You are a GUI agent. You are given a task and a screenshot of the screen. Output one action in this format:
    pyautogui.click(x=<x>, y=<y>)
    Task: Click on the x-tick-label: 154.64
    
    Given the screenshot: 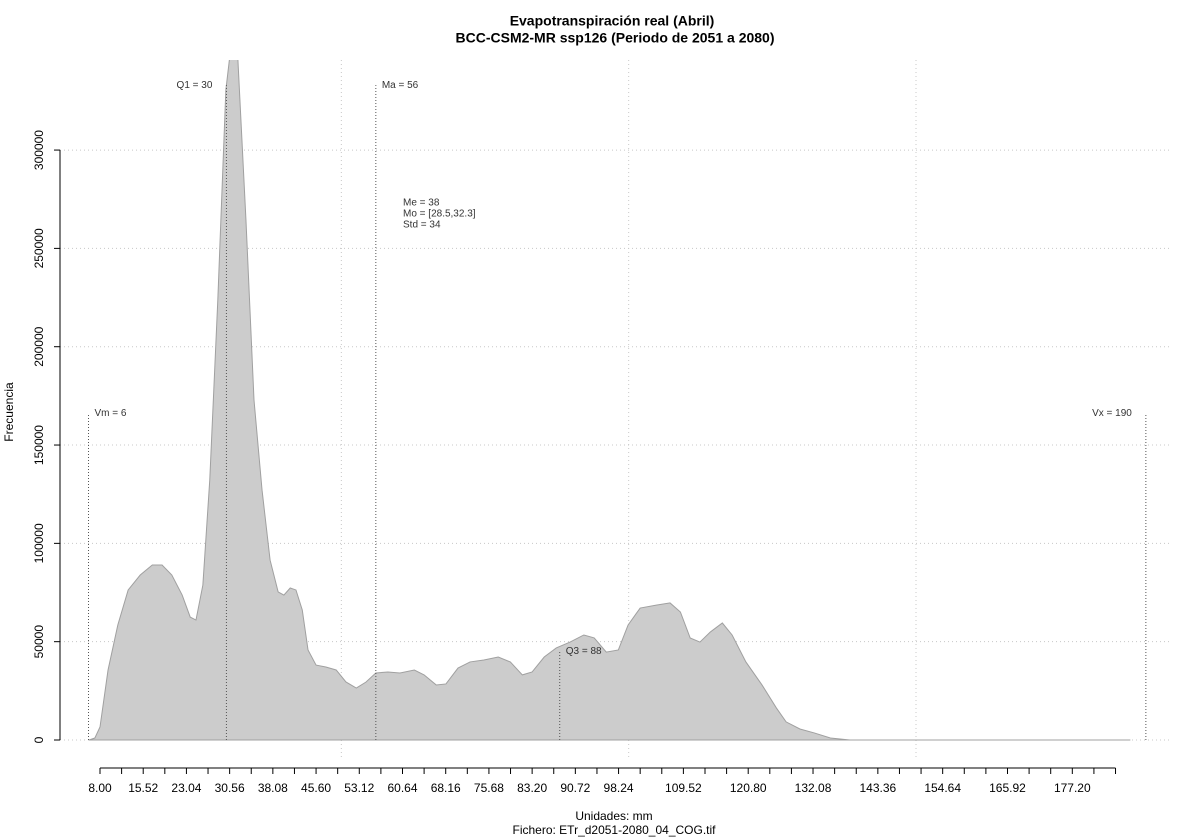 What is the action you would take?
    pyautogui.click(x=942, y=788)
    